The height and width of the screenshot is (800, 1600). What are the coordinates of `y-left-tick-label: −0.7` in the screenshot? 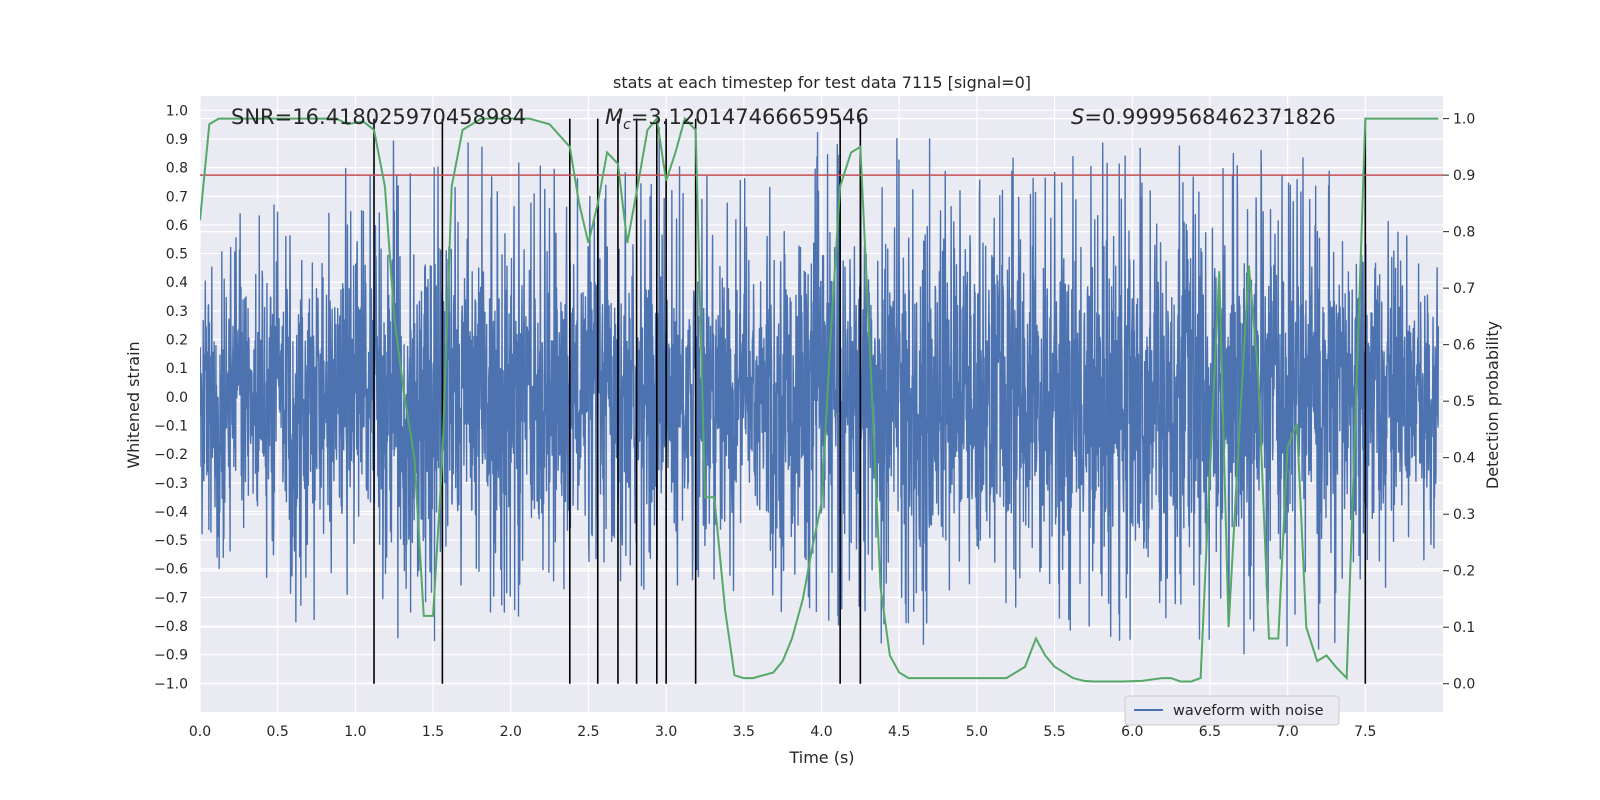 It's located at (171, 598).